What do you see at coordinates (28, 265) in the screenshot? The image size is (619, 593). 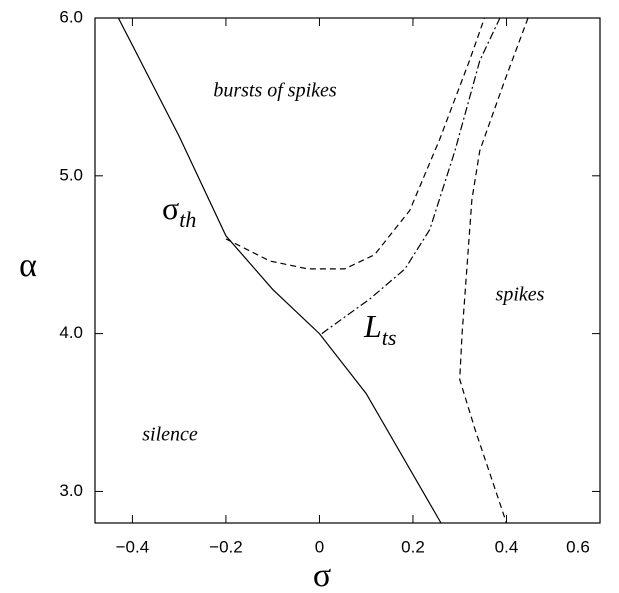 I see `y-axis-title: α` at bounding box center [28, 265].